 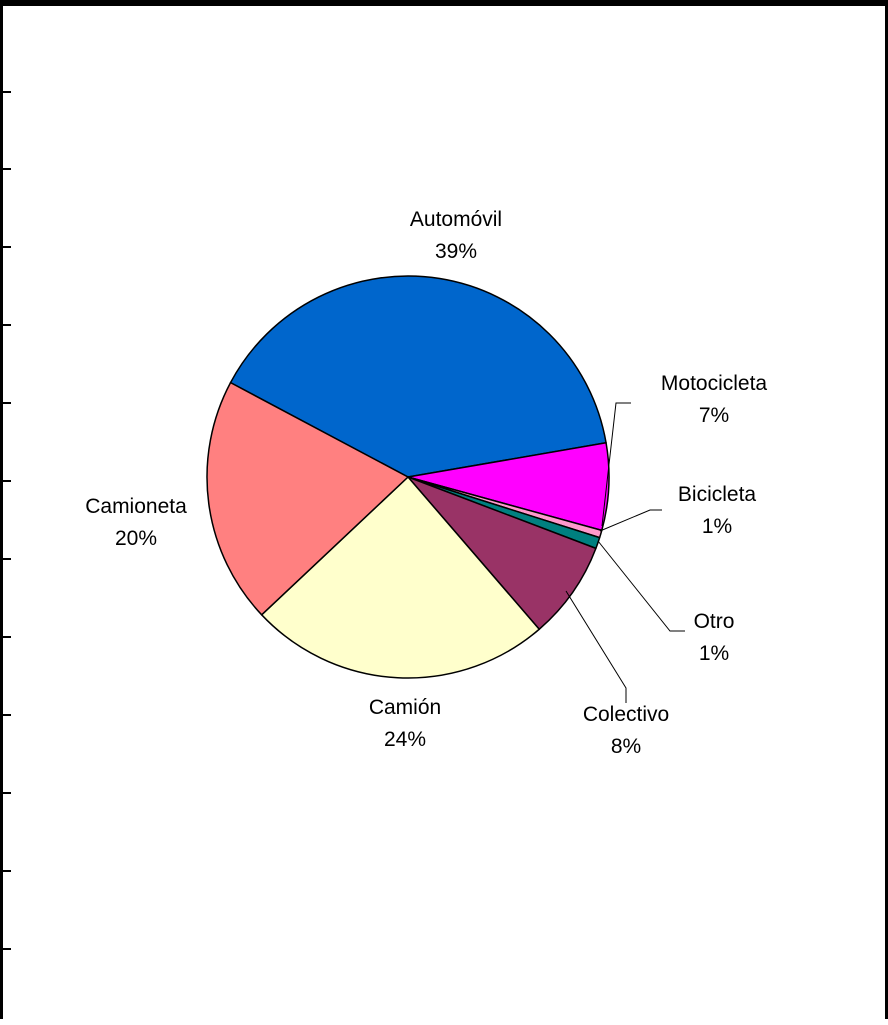 What do you see at coordinates (626, 746) in the screenshot?
I see `slice-percent-label: 8%` at bounding box center [626, 746].